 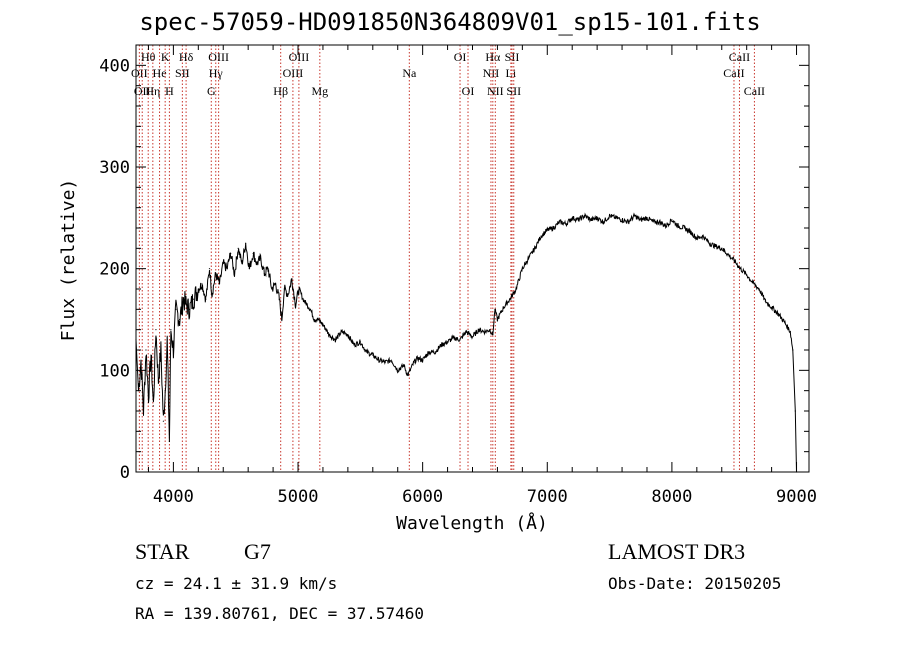 What do you see at coordinates (409, 73) in the screenshot?
I see `spectral-line-label-16: Na` at bounding box center [409, 73].